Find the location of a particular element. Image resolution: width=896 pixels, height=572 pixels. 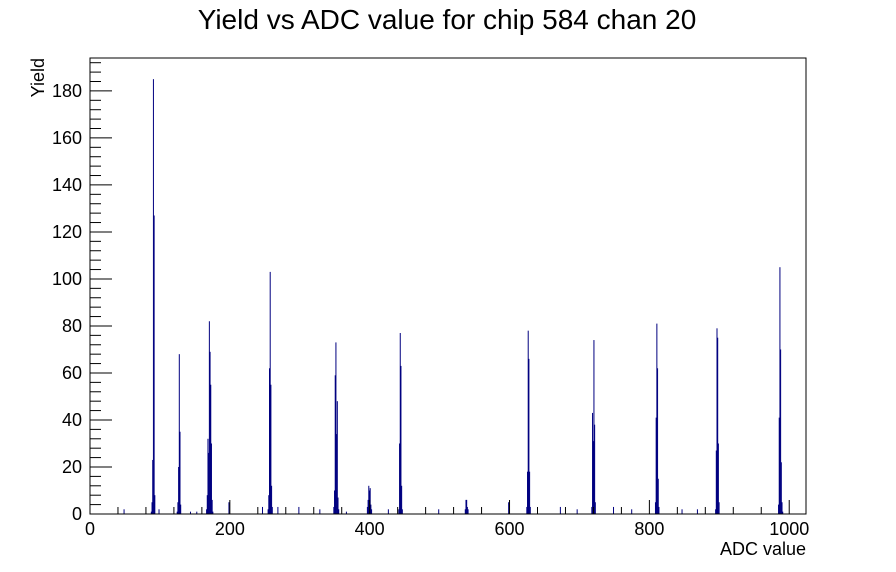

x-tick-label: 800 is located at coordinates (649, 529).